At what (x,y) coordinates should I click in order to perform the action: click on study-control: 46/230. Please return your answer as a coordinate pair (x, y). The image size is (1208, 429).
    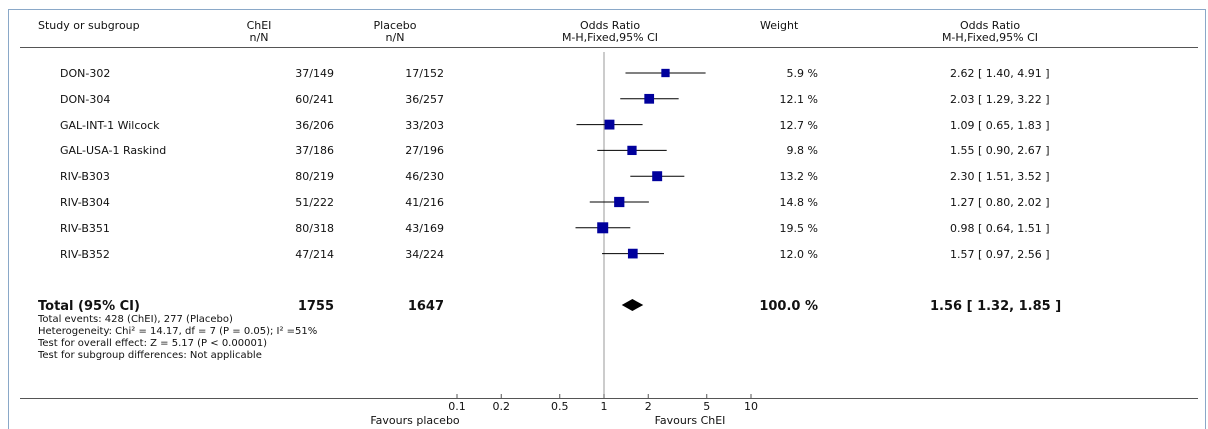
    Looking at the image, I should click on (424, 177).